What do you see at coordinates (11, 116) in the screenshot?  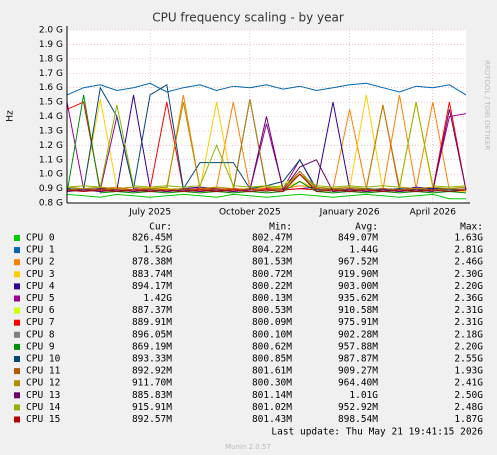 I see `y-axis-label: Hz` at bounding box center [11, 116].